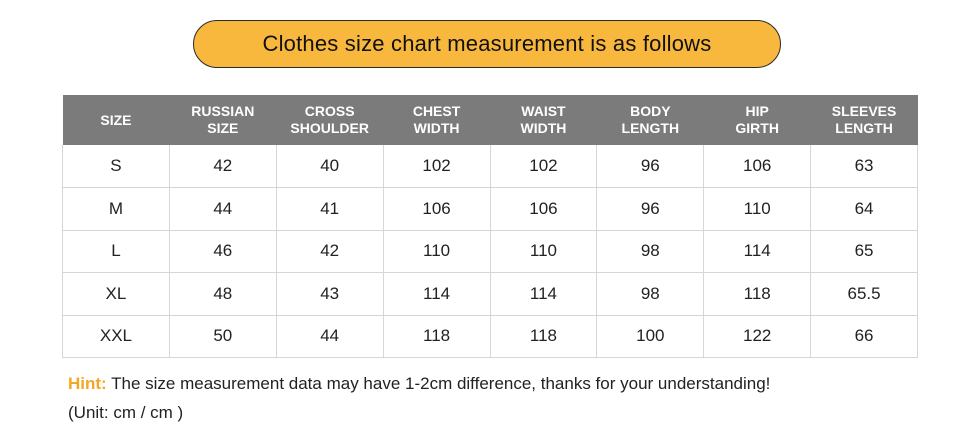  I want to click on column-header-text: SHOULDER, so click(329, 128).